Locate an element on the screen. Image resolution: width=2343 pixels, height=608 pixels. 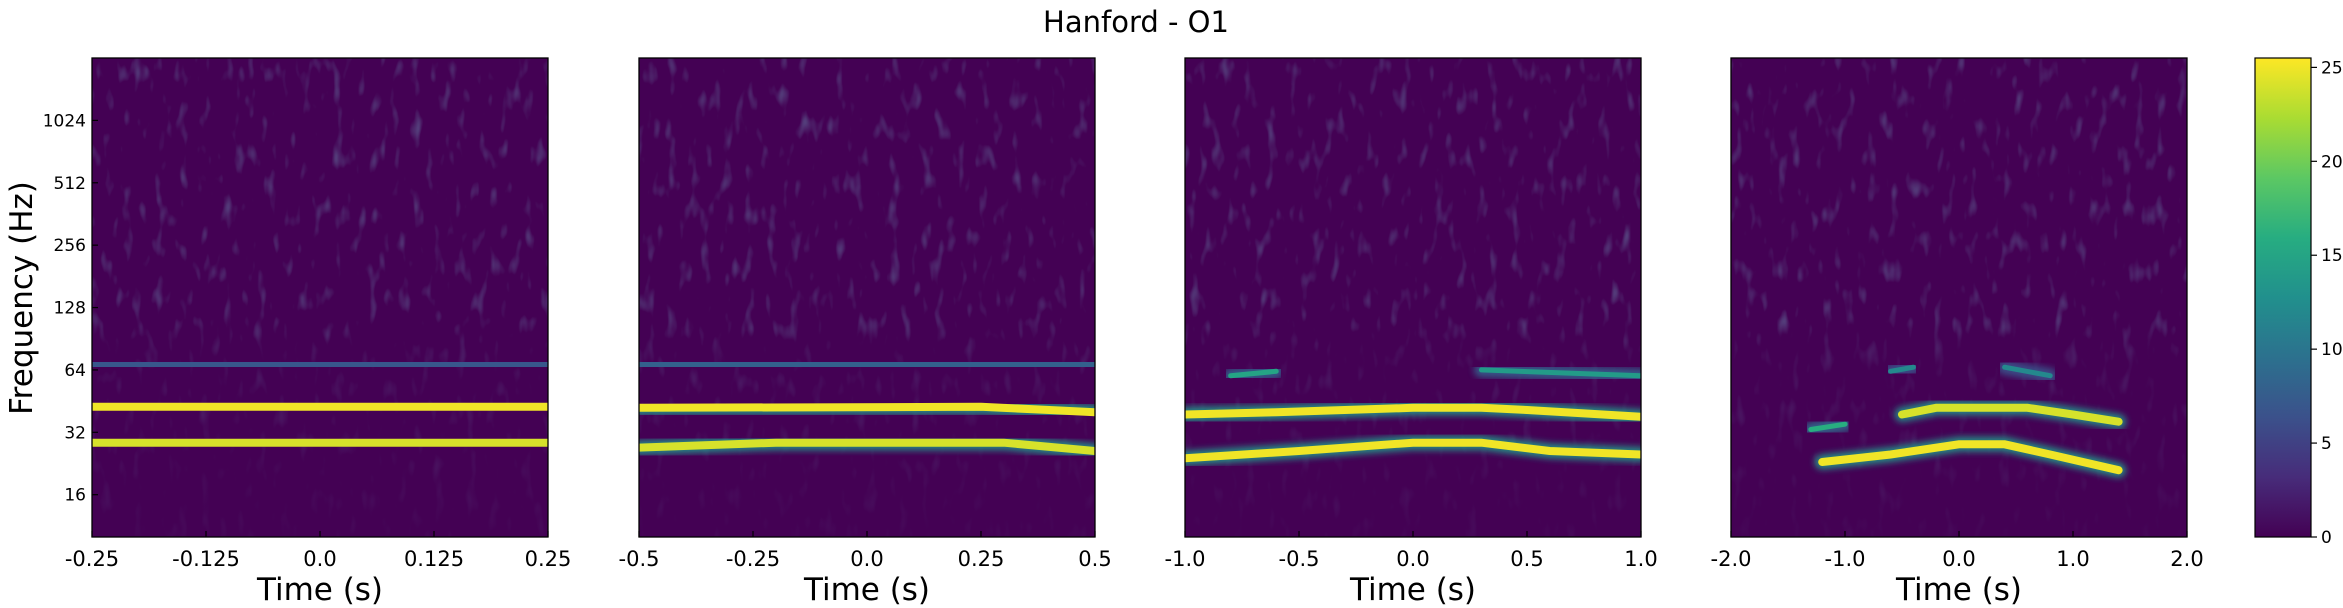
y-tick-label: 128 is located at coordinates (70, 309).